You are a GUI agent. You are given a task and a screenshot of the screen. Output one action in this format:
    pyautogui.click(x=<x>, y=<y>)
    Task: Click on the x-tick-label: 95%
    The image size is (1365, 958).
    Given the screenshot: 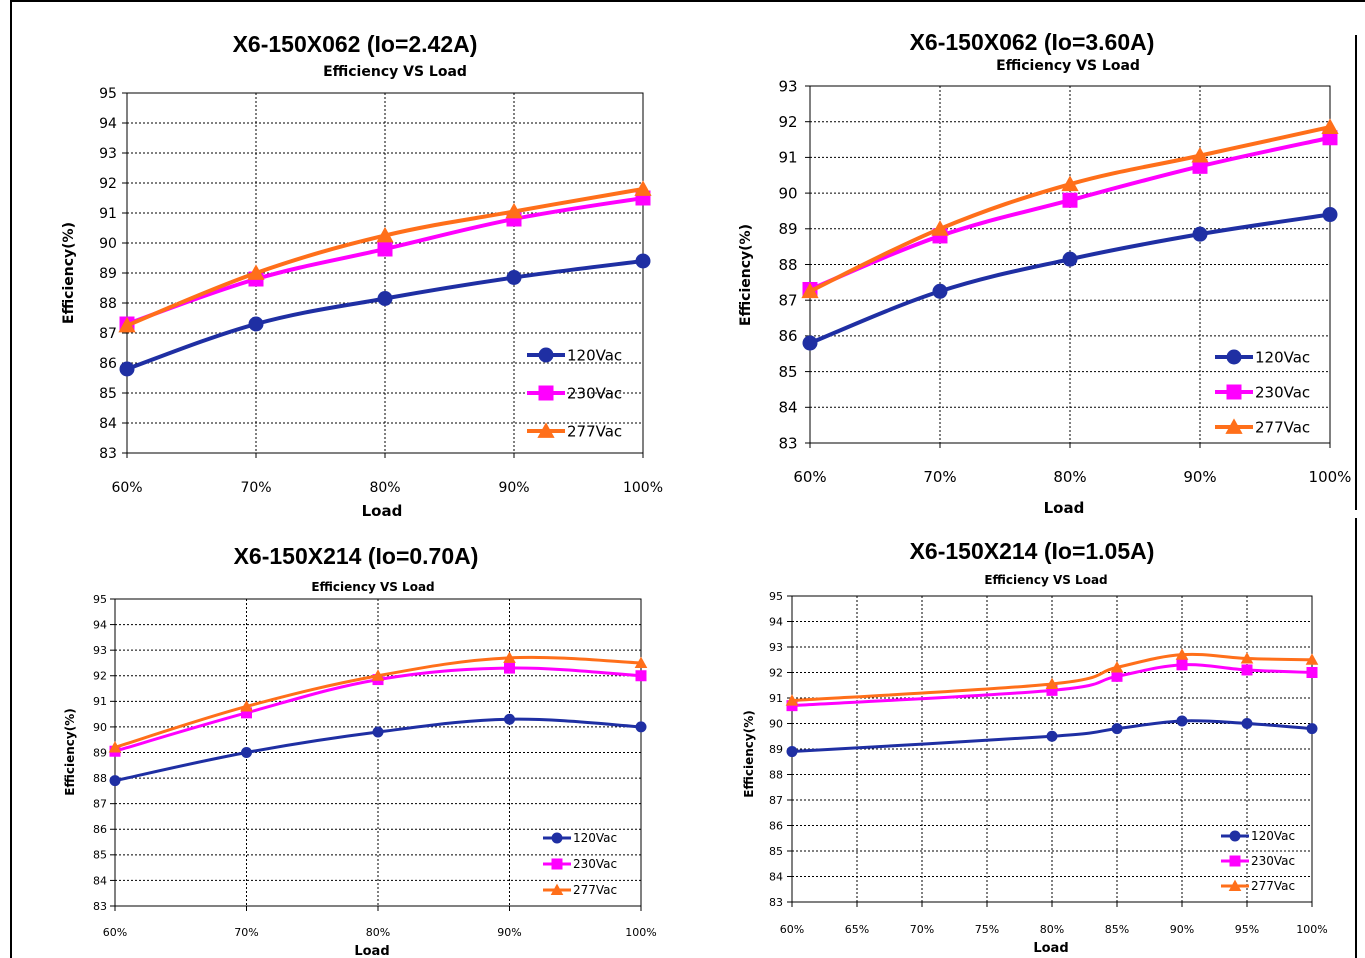 What is the action you would take?
    pyautogui.click(x=1247, y=929)
    